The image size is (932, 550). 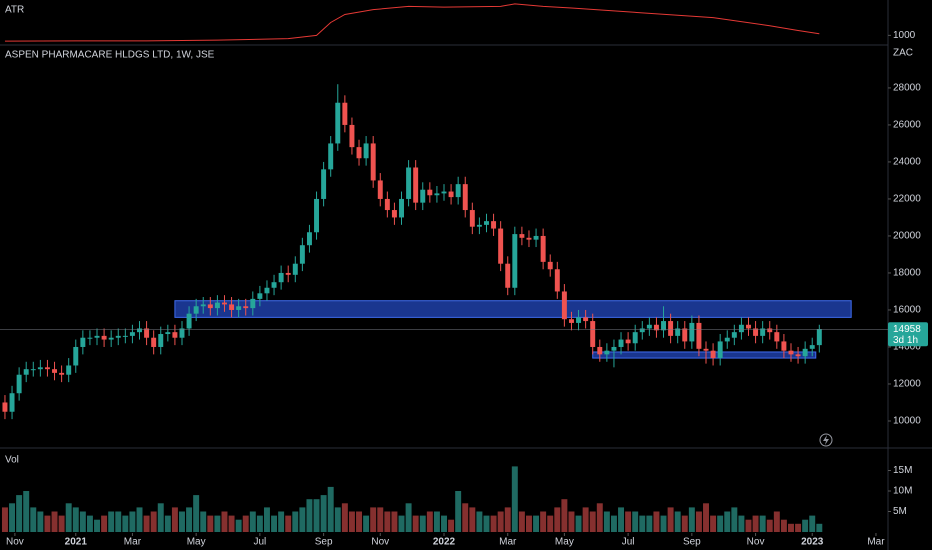 I want to click on lightning-icon, so click(x=826, y=440).